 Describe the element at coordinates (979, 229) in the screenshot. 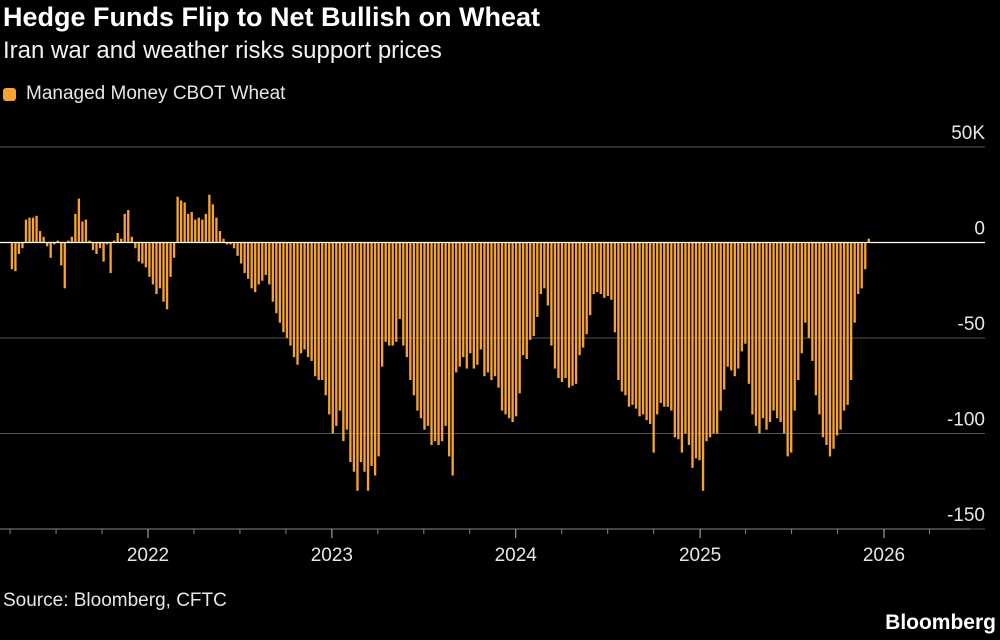

I see `y-tick-label: 0` at that location.